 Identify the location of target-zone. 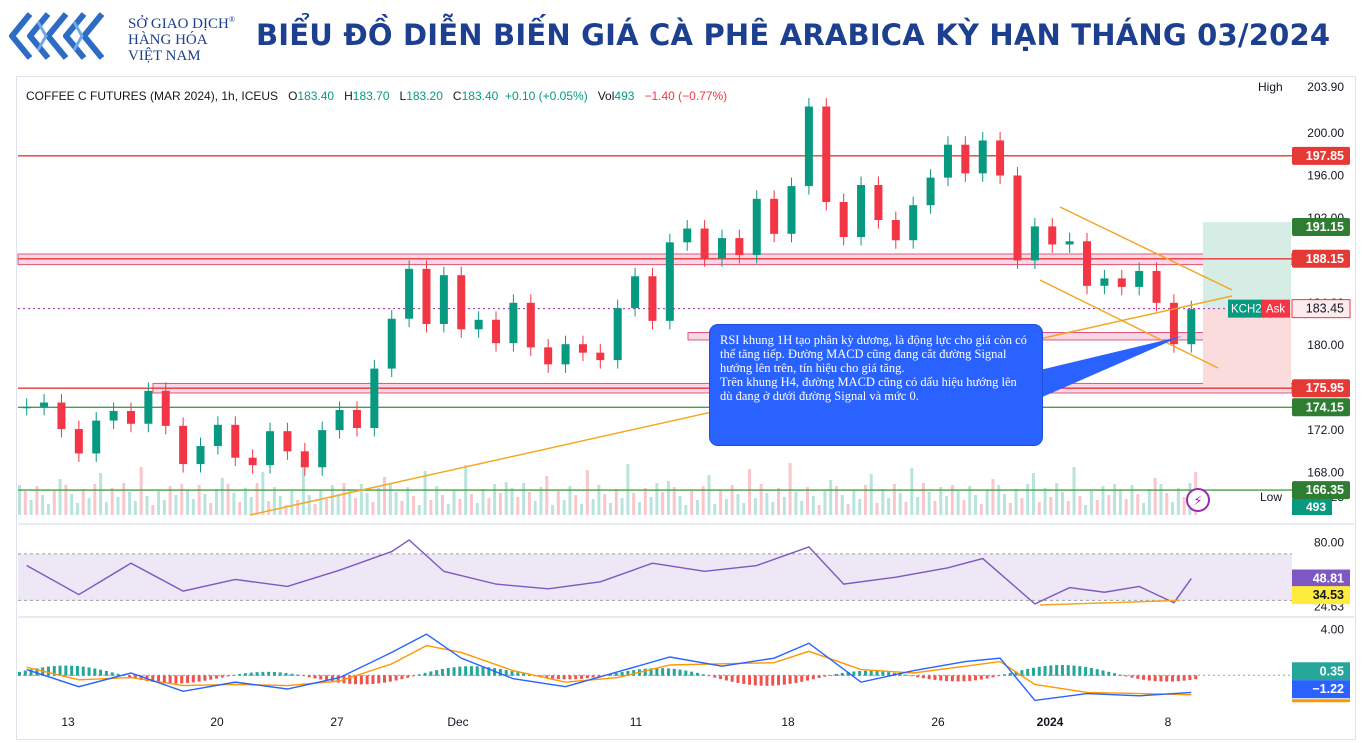
(1247, 265).